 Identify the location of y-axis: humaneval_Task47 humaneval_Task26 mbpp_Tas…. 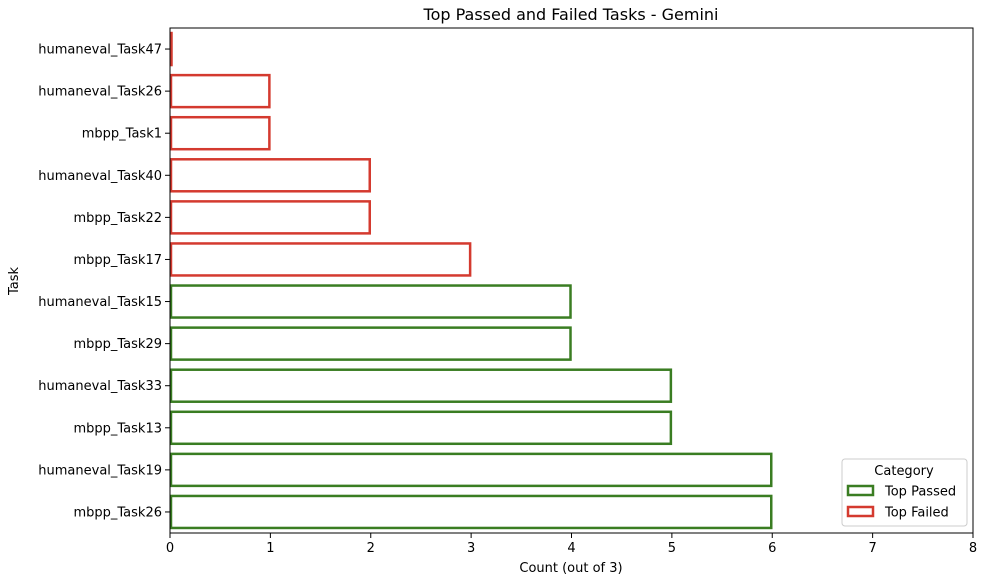
(104, 281).